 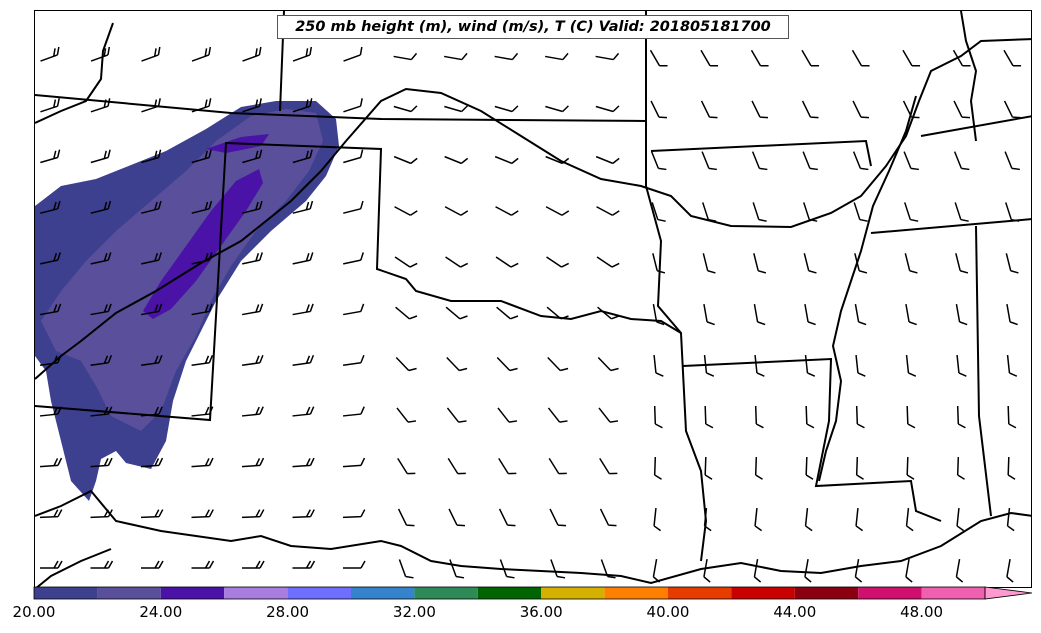 What do you see at coordinates (541, 612) in the screenshot?
I see `colorbar-tick-label: 36.00` at bounding box center [541, 612].